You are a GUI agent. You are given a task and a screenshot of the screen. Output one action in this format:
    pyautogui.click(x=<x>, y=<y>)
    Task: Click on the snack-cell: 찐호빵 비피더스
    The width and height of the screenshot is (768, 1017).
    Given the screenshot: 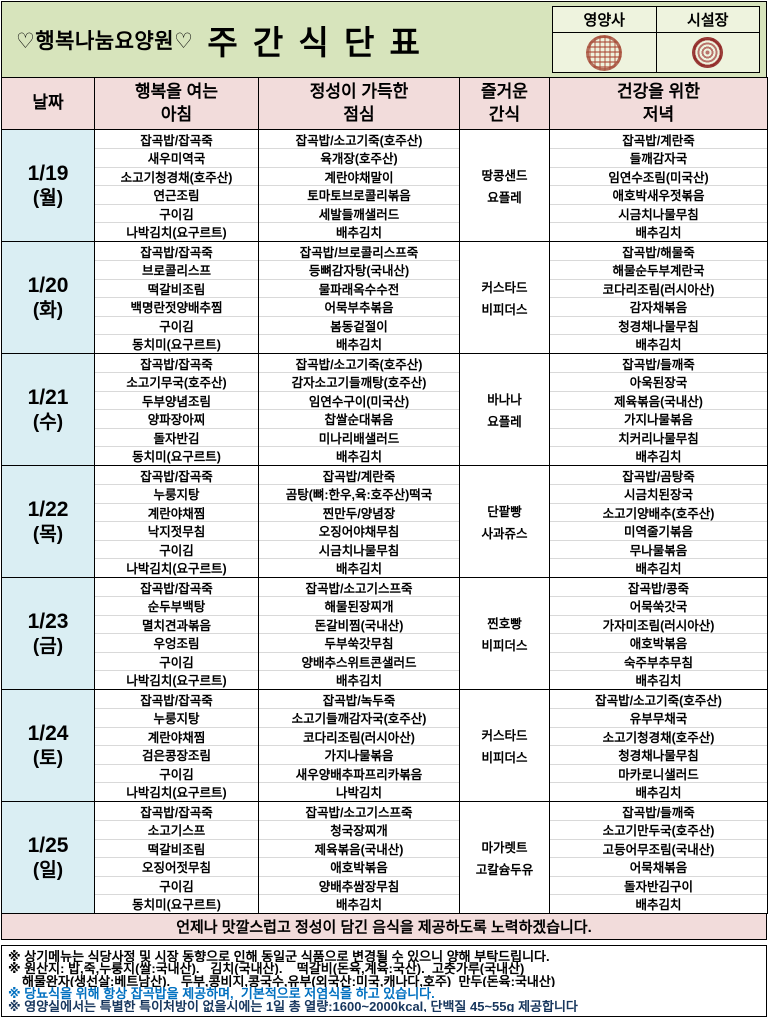 What is the action you would take?
    pyautogui.click(x=504, y=633)
    